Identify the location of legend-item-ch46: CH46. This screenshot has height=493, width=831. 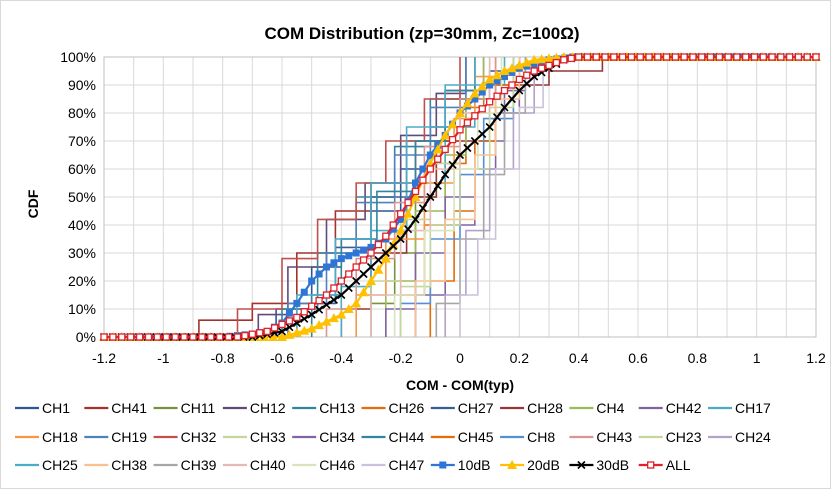
(323, 465).